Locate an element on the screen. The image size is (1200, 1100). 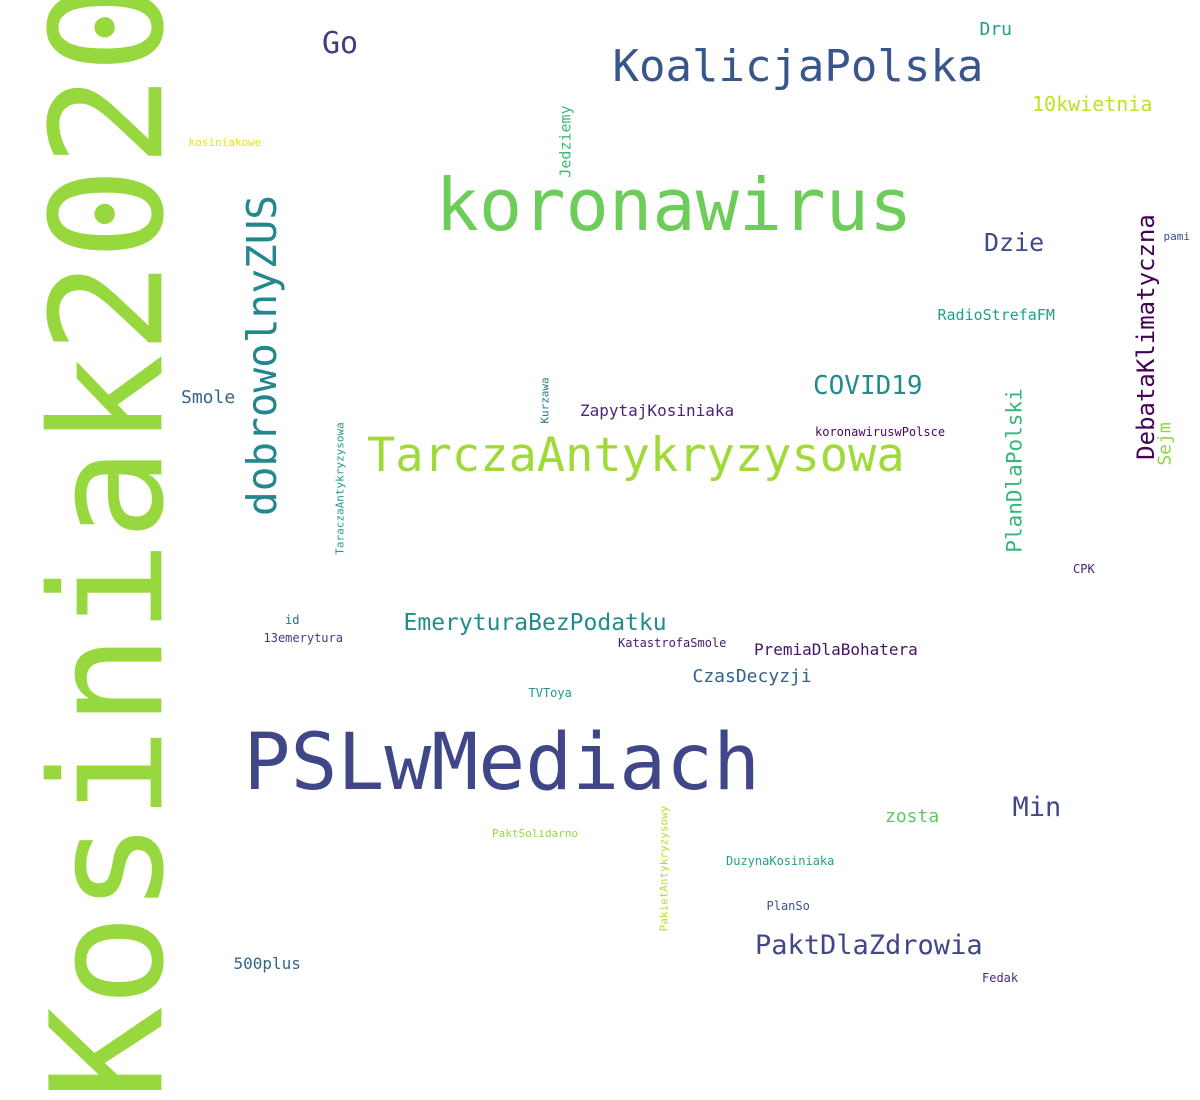
word-sejm: Sejm is located at coordinates (1165, 444).